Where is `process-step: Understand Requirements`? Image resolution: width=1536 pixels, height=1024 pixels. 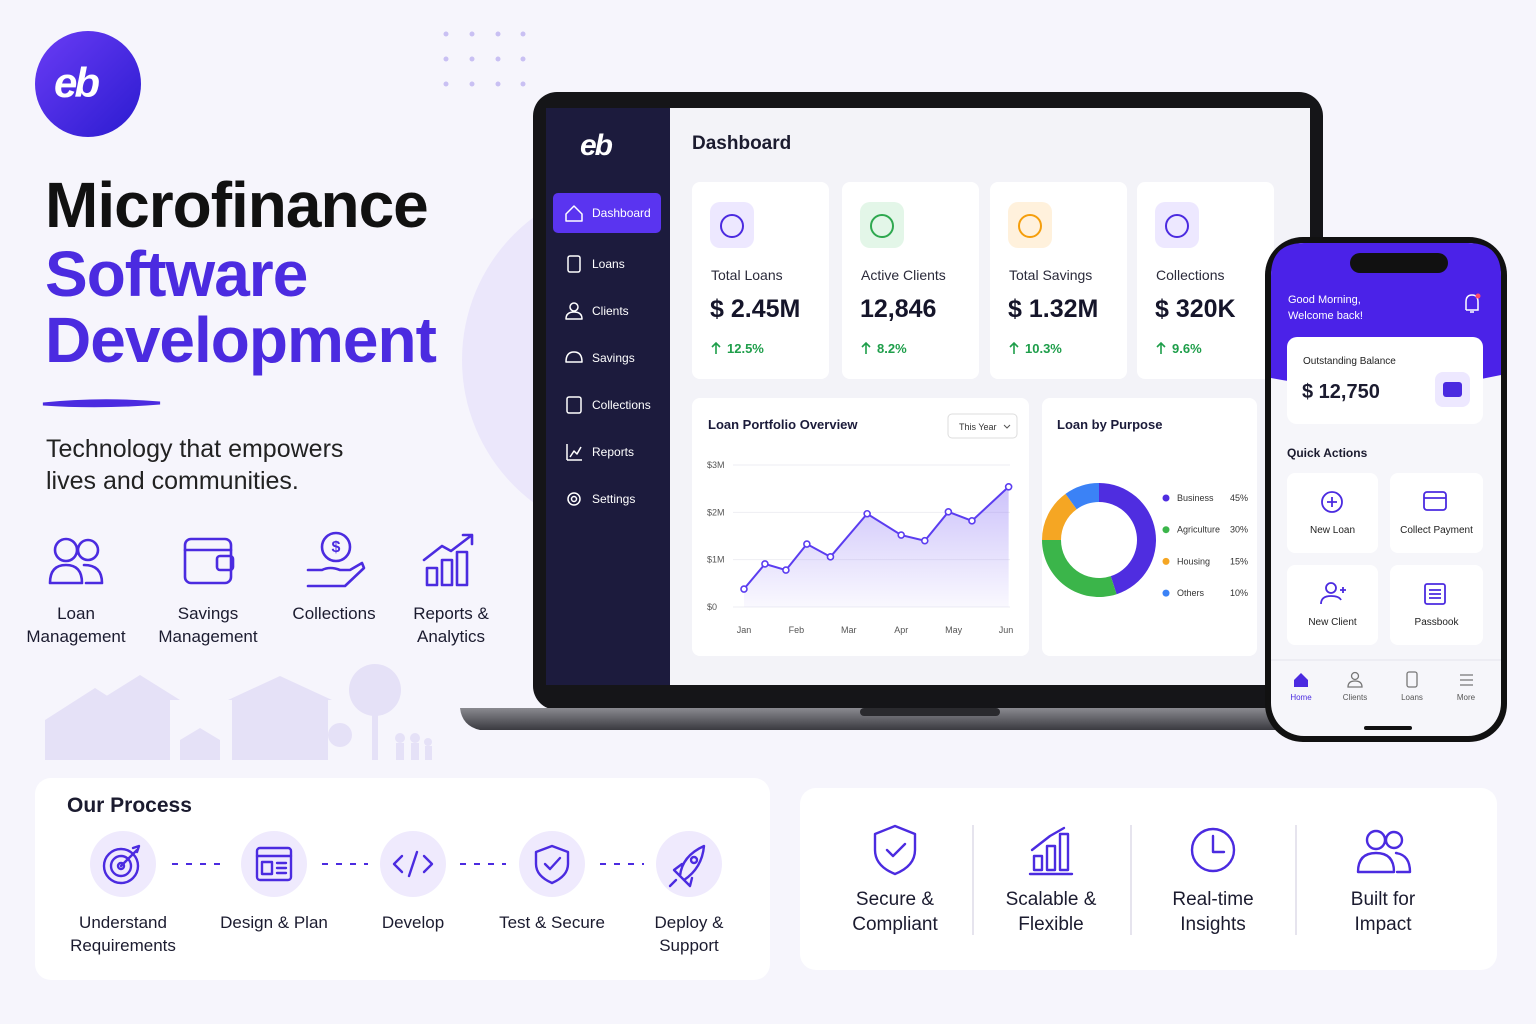
process-step: Understand Requirements is located at coordinates (123, 934).